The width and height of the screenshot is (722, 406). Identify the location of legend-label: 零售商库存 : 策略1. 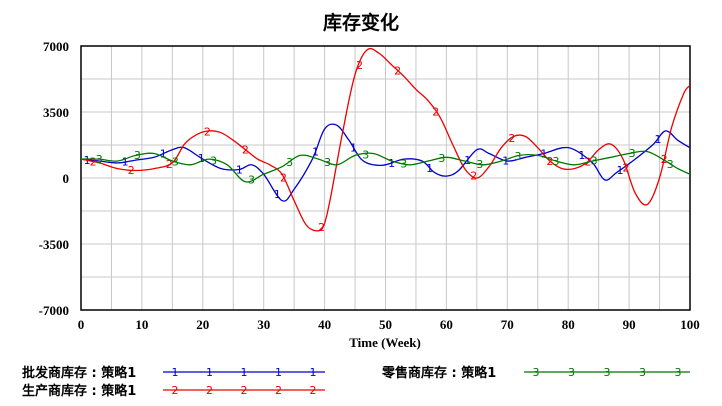
(438, 373).